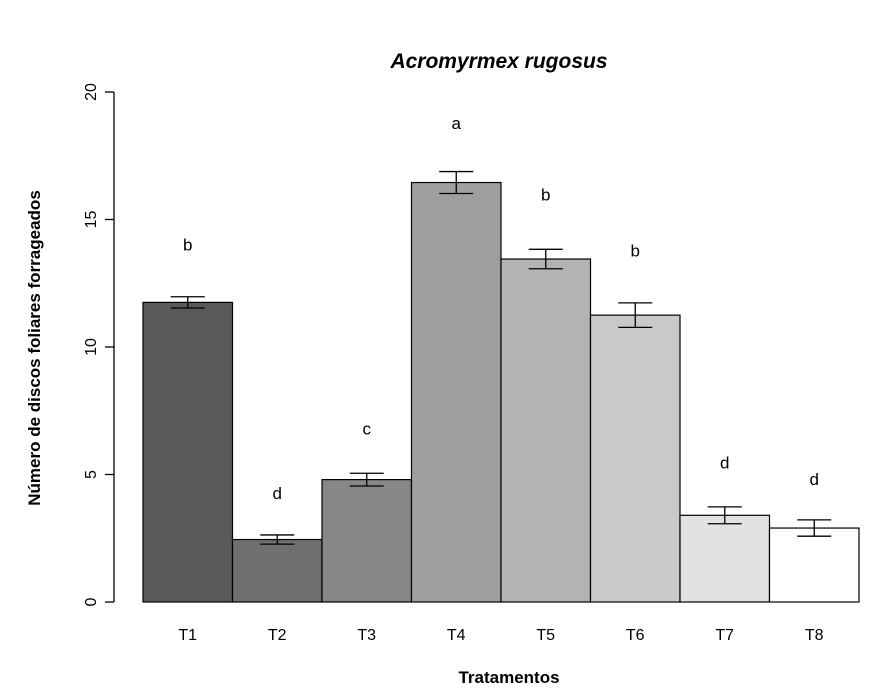  What do you see at coordinates (366, 479) in the screenshot?
I see `error-bar-t3` at bounding box center [366, 479].